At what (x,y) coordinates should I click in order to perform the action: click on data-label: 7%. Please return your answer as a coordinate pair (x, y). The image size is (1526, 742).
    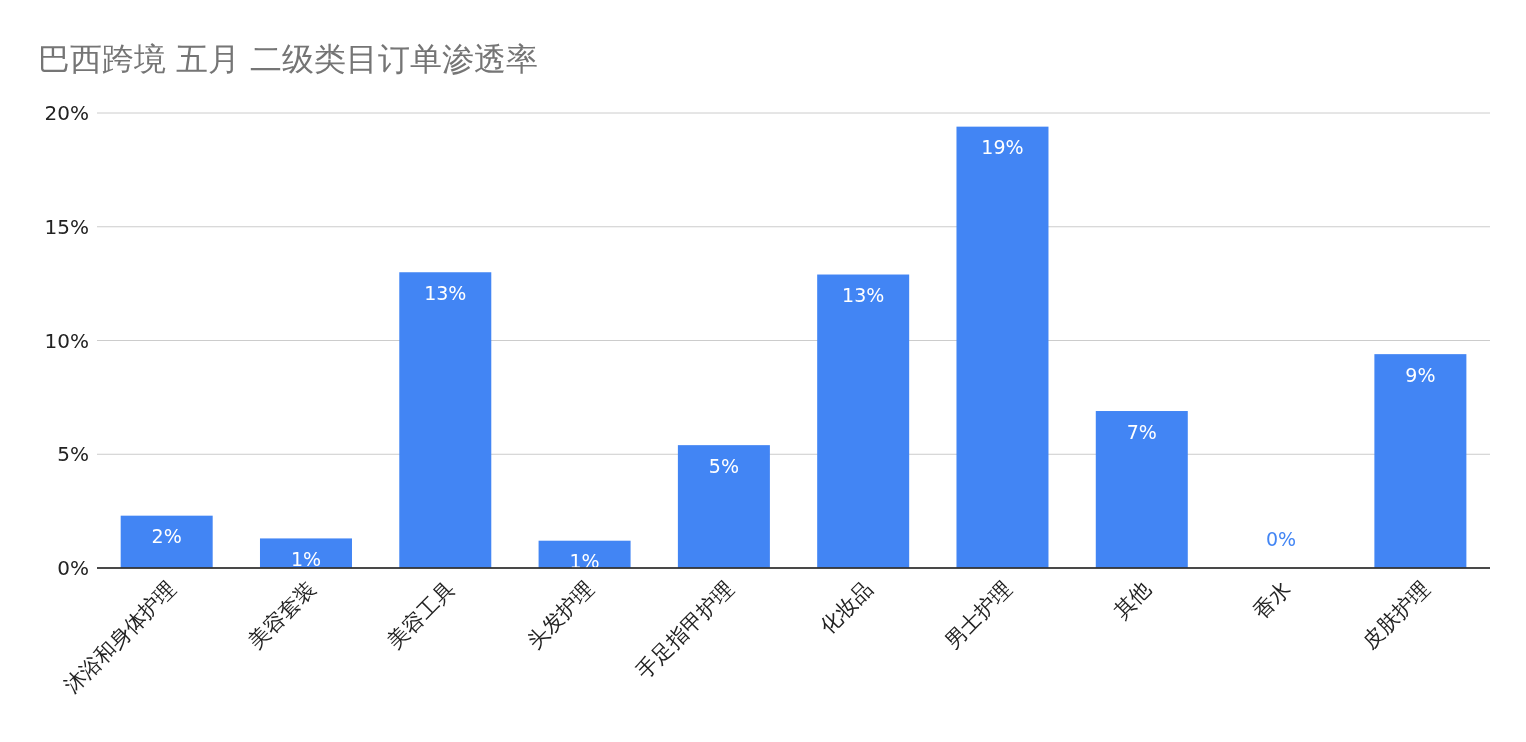
    Looking at the image, I should click on (1141, 431).